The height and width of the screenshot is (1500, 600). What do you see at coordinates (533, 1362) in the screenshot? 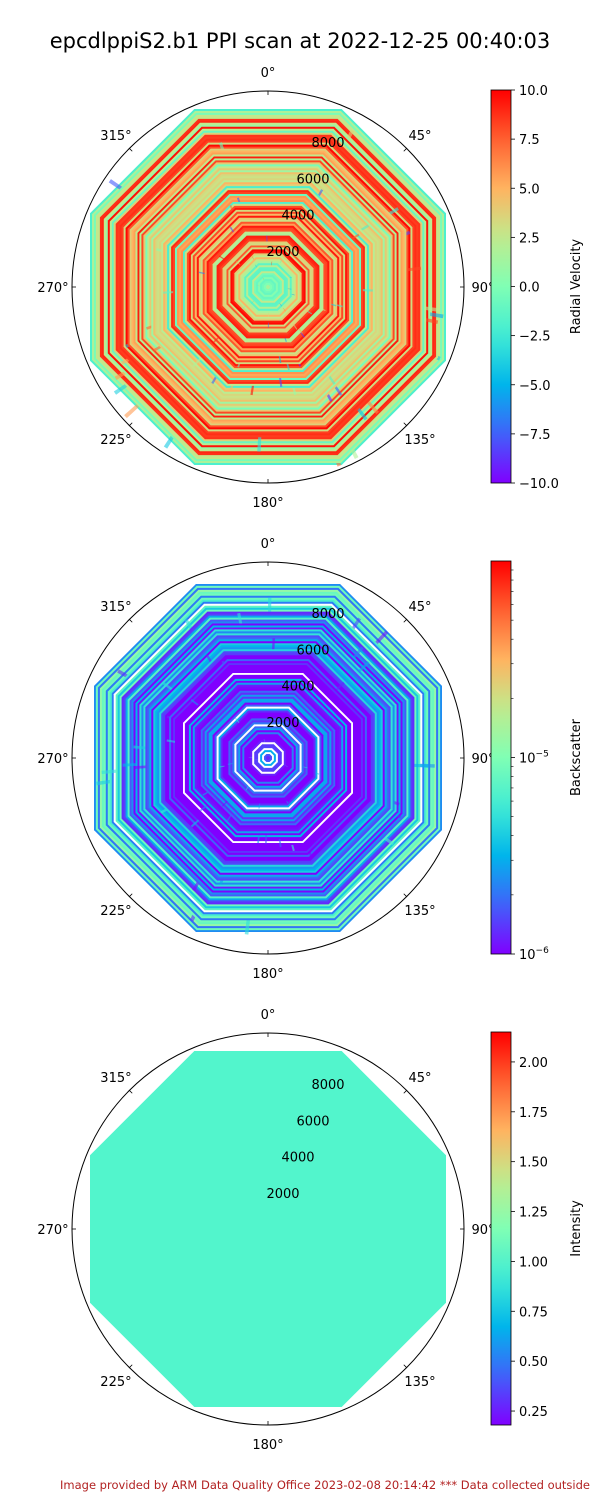
I see `colorbar-tick-label: 0.50` at bounding box center [533, 1362].